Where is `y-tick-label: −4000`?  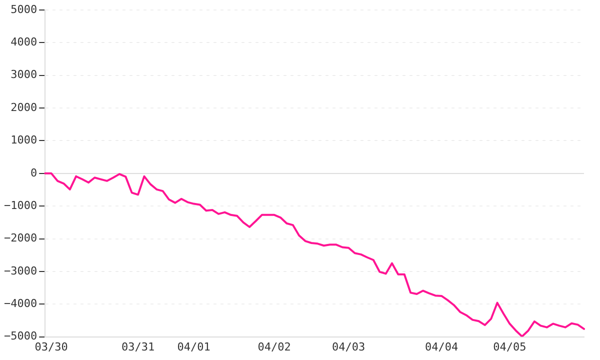 y-tick-label: −4000 is located at coordinates (21, 303).